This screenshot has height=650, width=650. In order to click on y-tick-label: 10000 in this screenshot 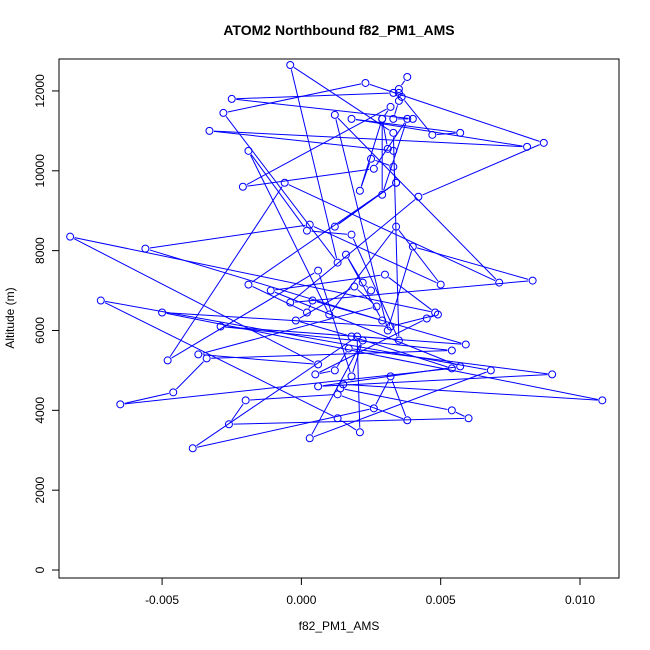, I will do `click(40, 171)`.